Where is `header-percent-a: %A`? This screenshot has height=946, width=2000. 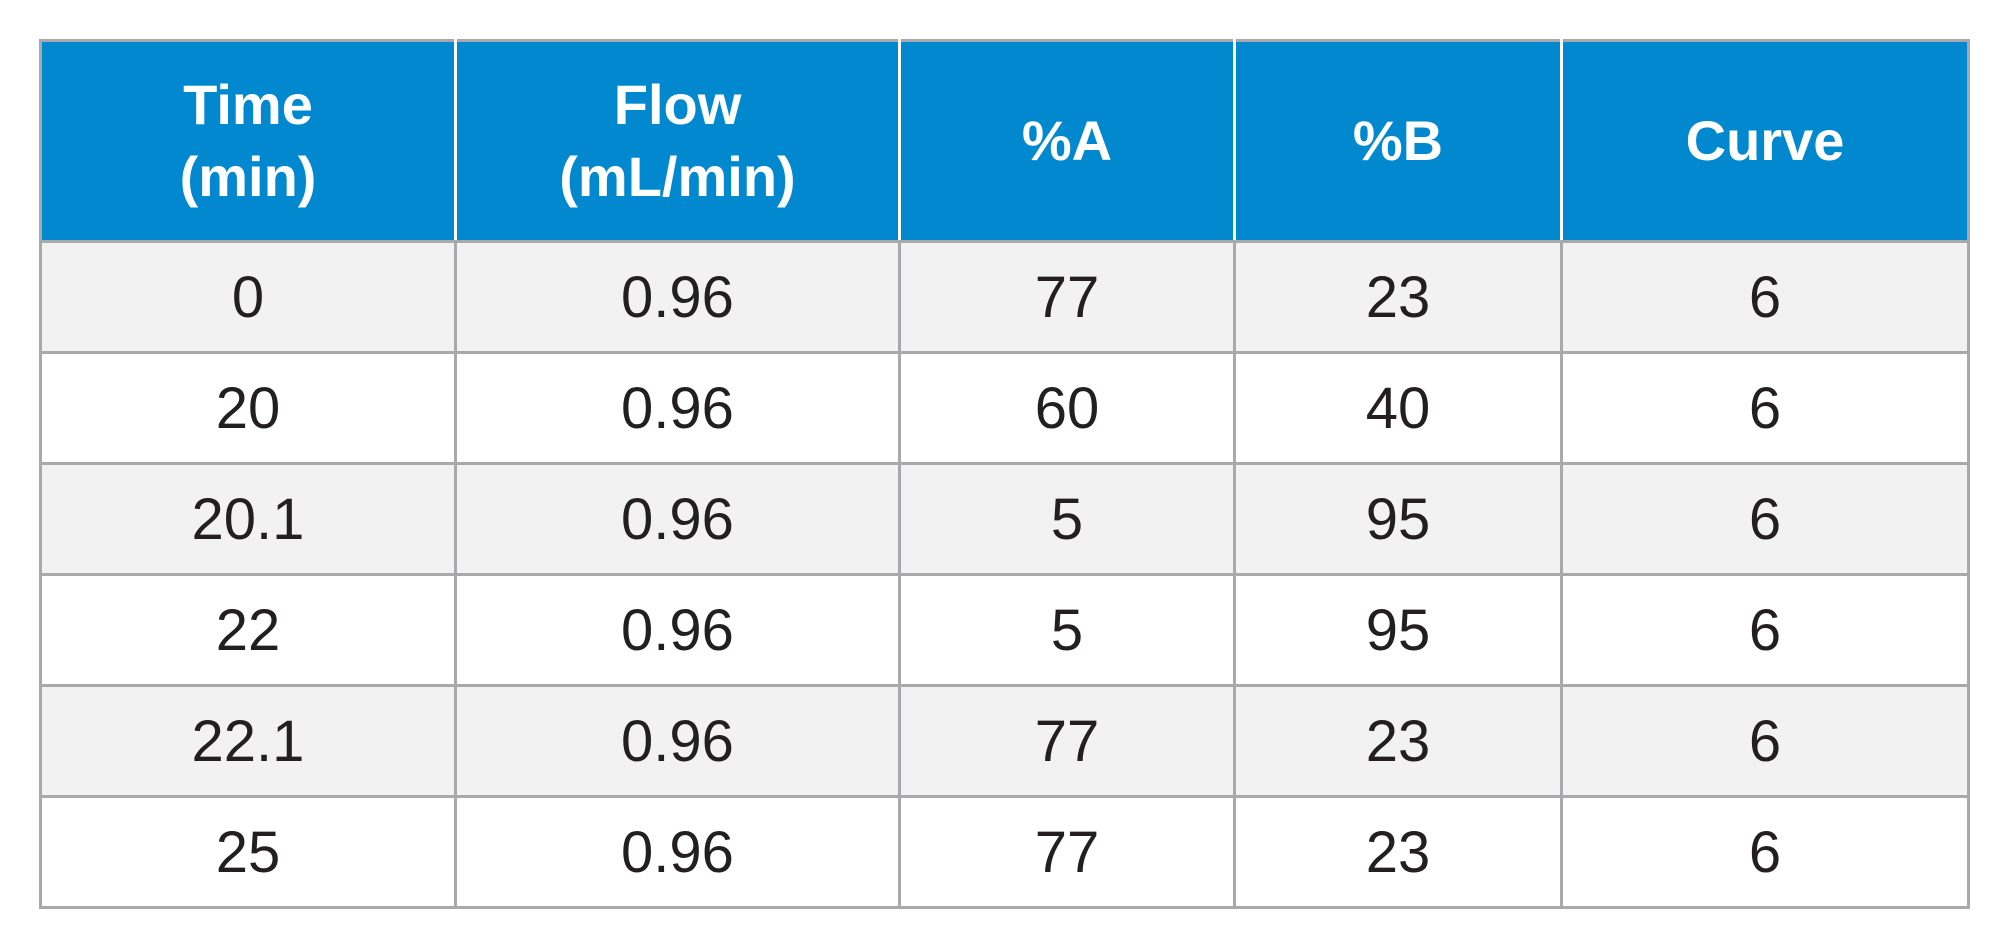
header-percent-a: %A is located at coordinates (1067, 141).